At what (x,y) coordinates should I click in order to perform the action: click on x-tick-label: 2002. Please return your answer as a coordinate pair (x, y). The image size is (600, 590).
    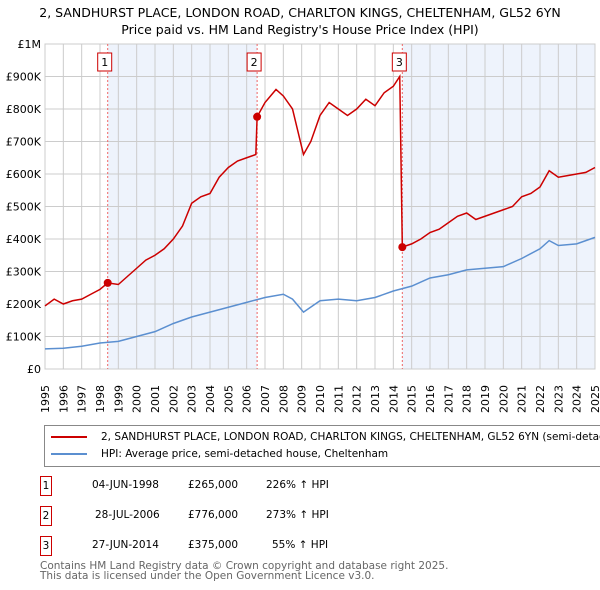
    Looking at the image, I should click on (173, 399).